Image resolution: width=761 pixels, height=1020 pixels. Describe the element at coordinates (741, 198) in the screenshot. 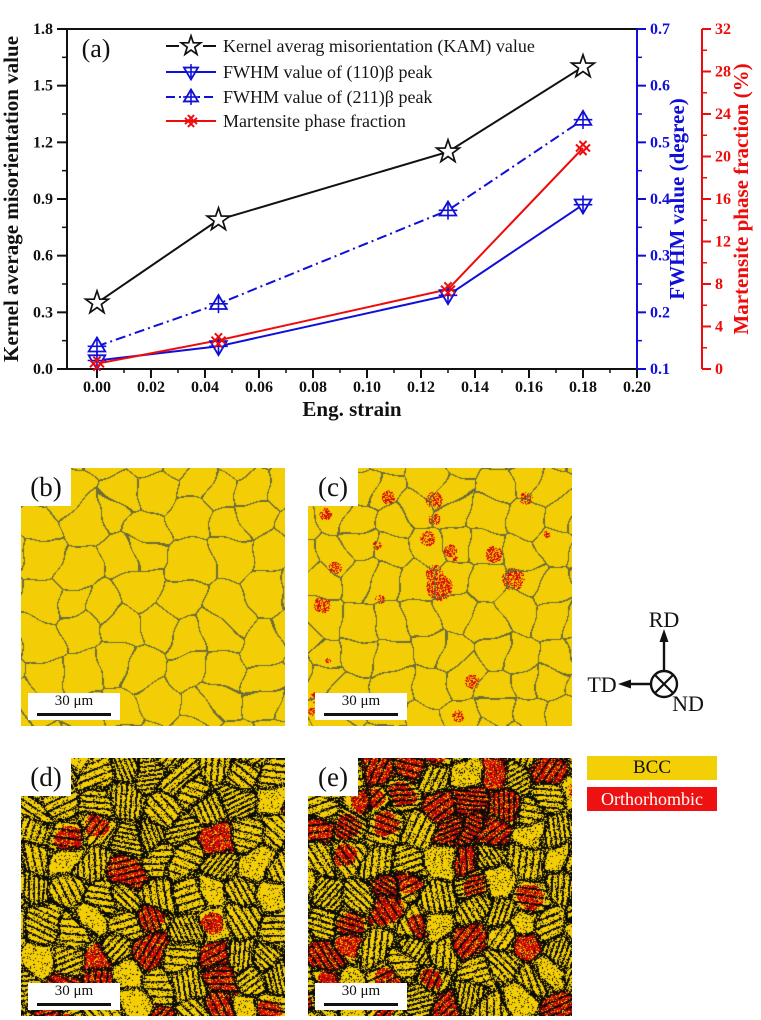

I see `svg-text: Martensite phase fraction (%)` at that location.